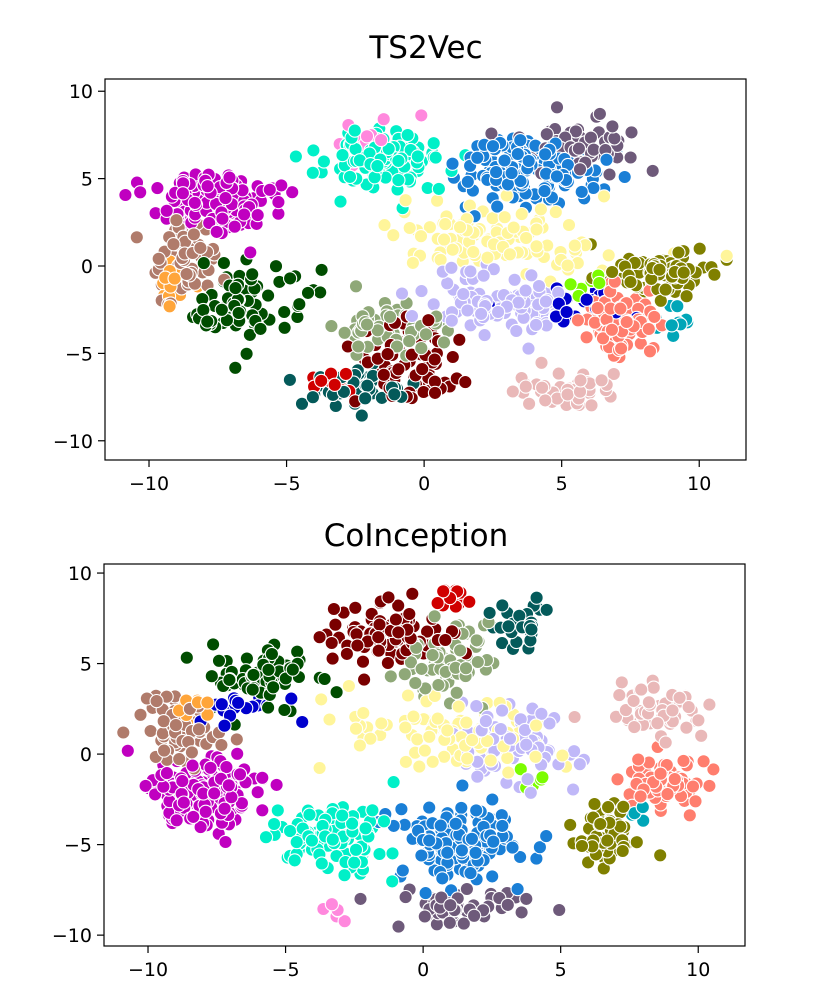 Image resolution: width=830 pixels, height=1001 pixels. Describe the element at coordinates (698, 970) in the screenshot. I see `x-tick-label: 10` at that location.